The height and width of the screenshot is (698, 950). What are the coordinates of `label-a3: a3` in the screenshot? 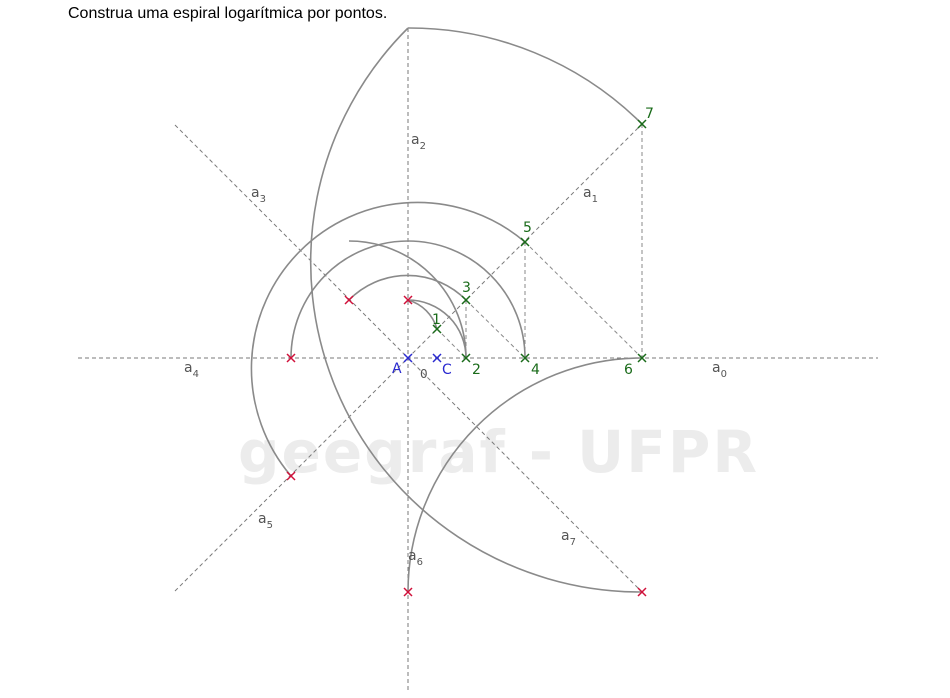 It's located at (258, 195).